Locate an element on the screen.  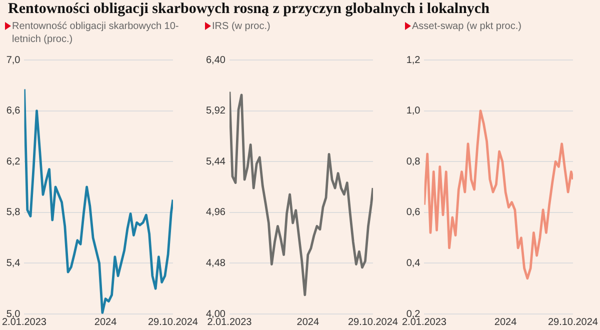
y-tick-label: 0,4 is located at coordinates (413, 263).